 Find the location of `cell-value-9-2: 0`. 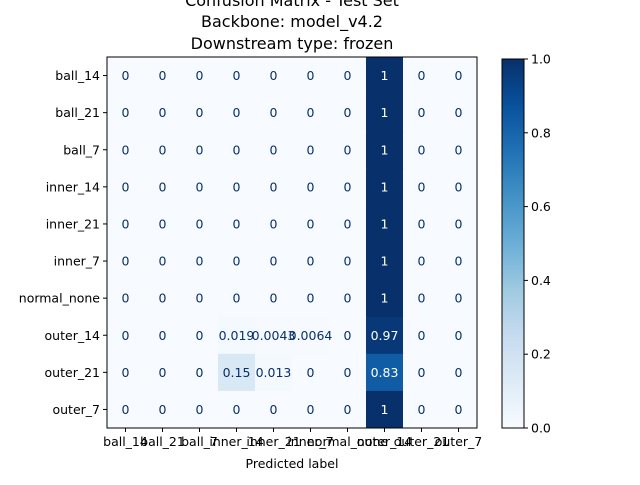

cell-value-9-2: 0 is located at coordinates (200, 409).